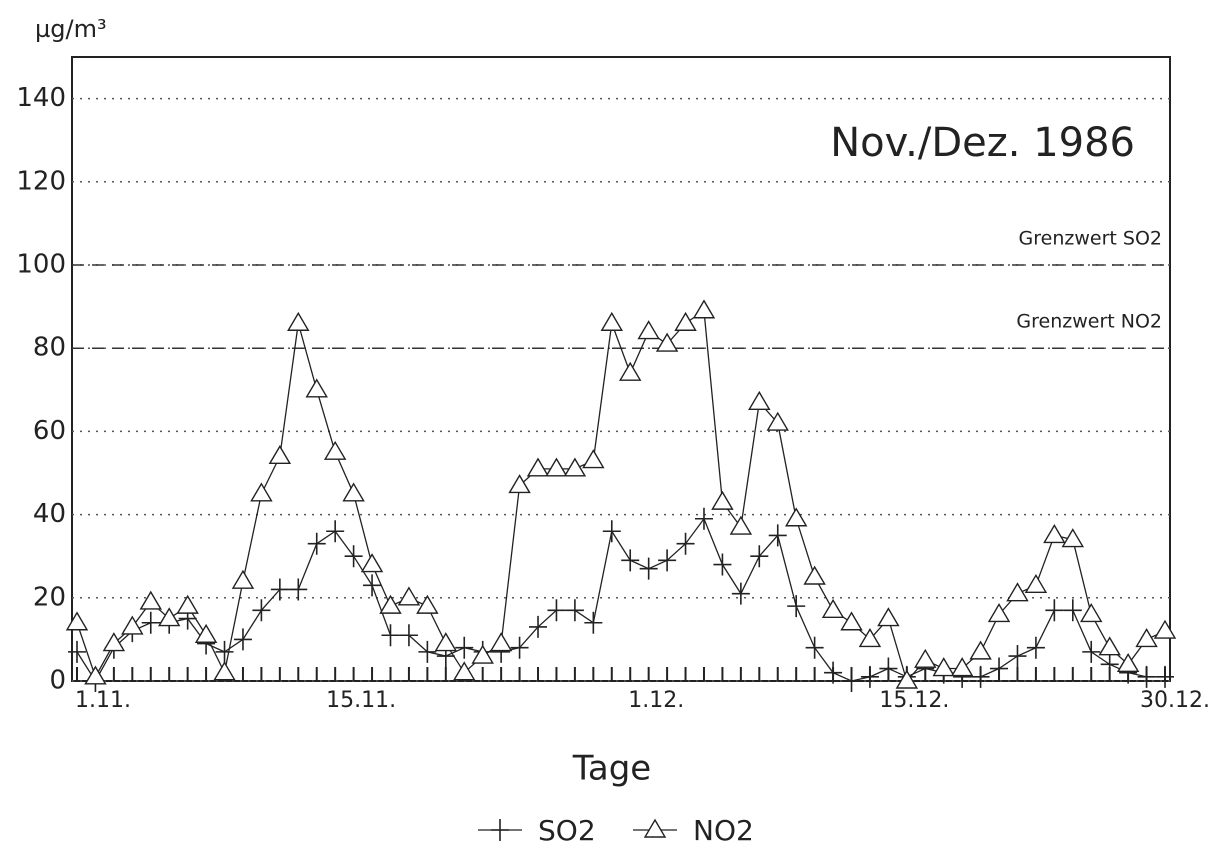  What do you see at coordinates (1089, 322) in the screenshot?
I see `threshold-label: Grenzwert NO2` at bounding box center [1089, 322].